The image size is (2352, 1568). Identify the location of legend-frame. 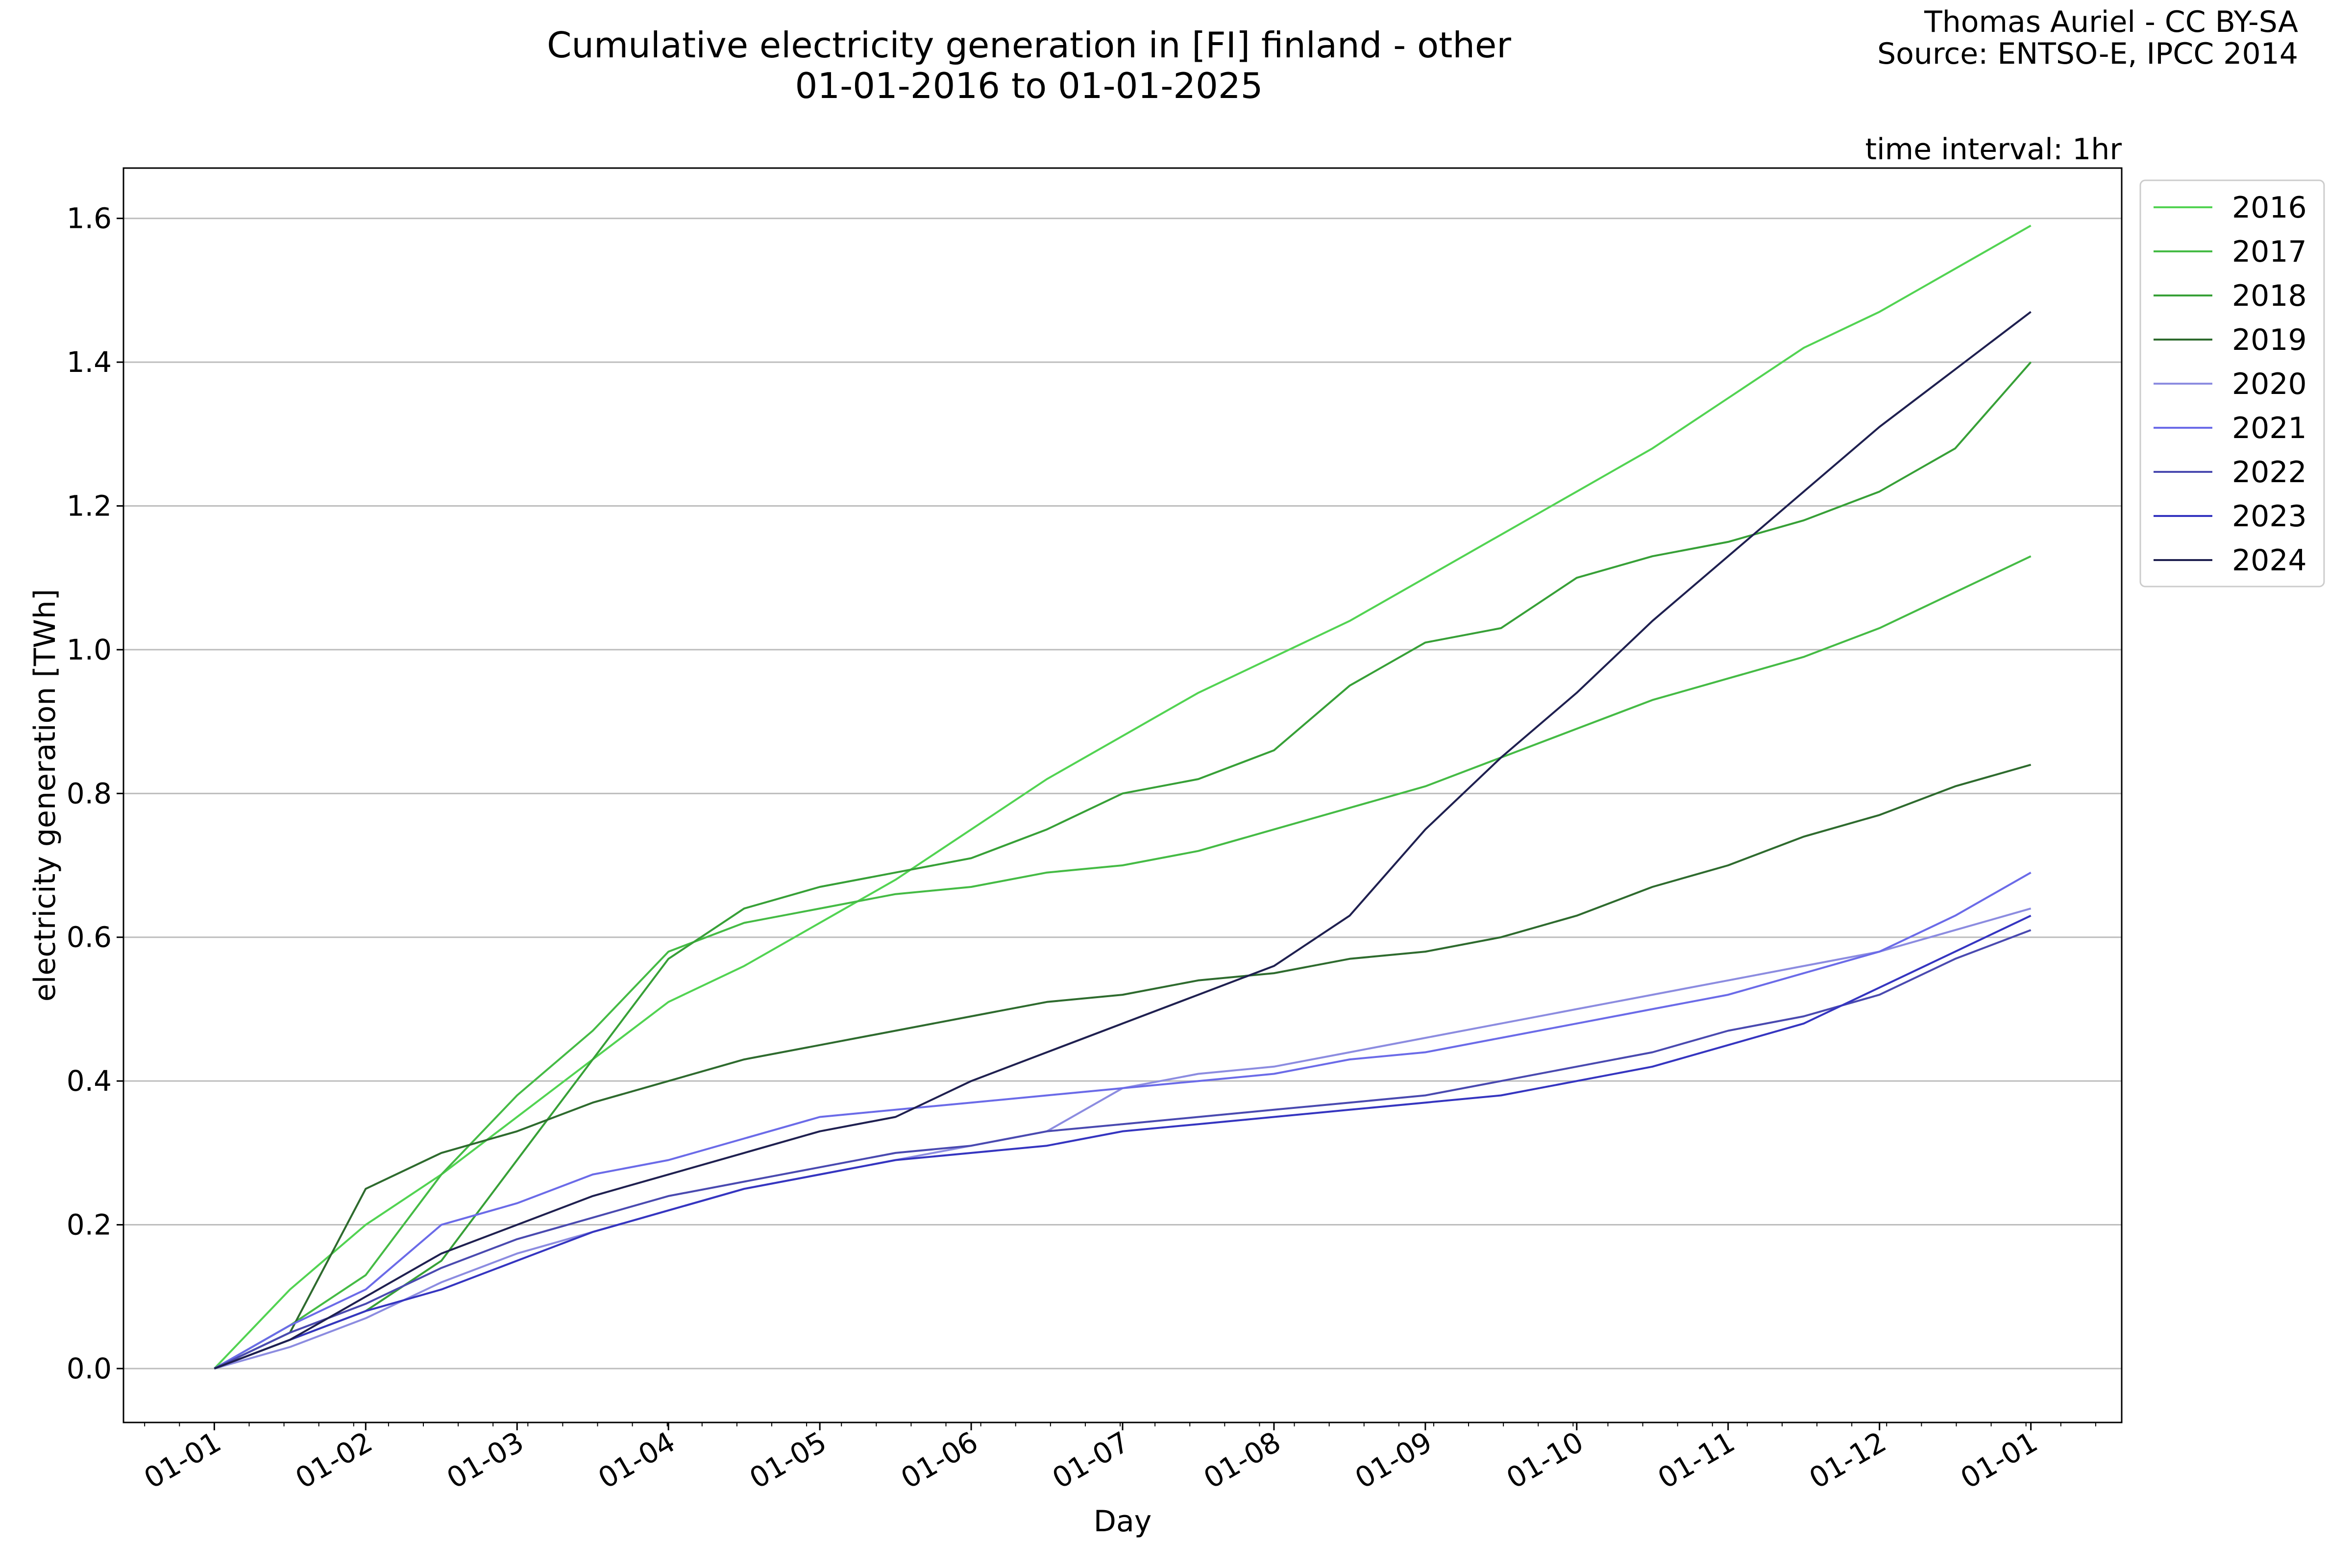
(2232, 383).